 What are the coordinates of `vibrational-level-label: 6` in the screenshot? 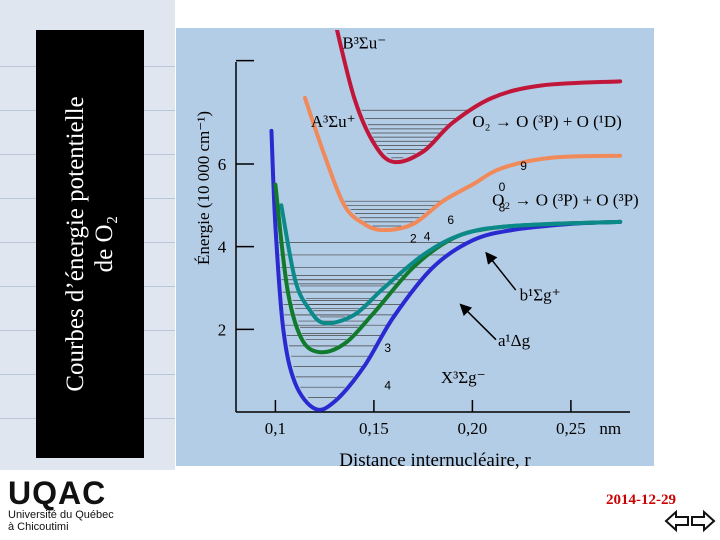 It's located at (450, 220).